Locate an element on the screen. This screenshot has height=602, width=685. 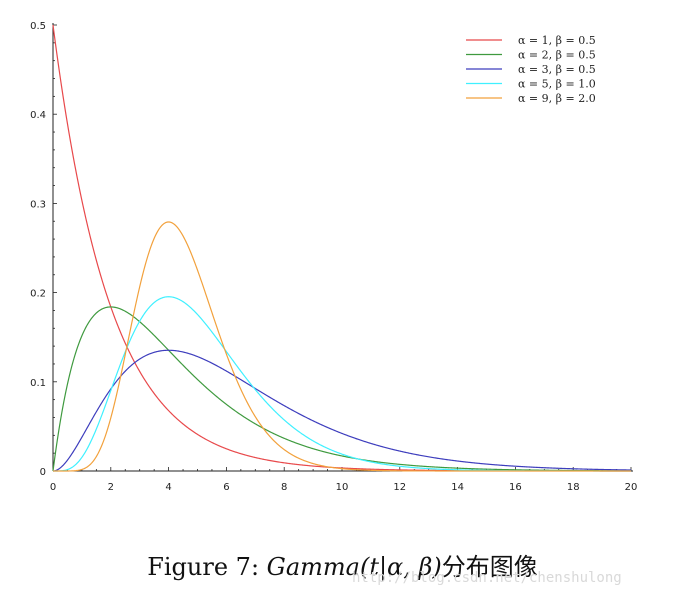
legend-label-4: α = 5, β = 1.0 is located at coordinates (557, 84).